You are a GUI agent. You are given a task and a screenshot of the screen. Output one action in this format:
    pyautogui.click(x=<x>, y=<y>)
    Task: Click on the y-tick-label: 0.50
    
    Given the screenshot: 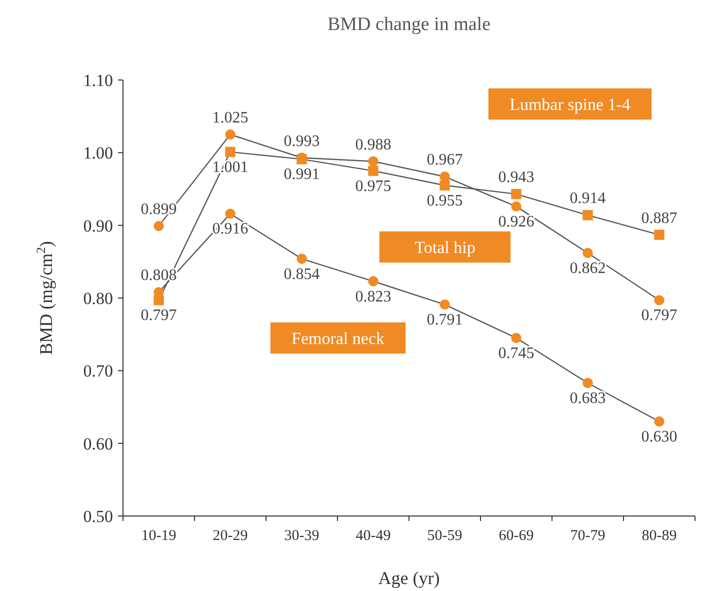 What is the action you would take?
    pyautogui.click(x=98, y=516)
    